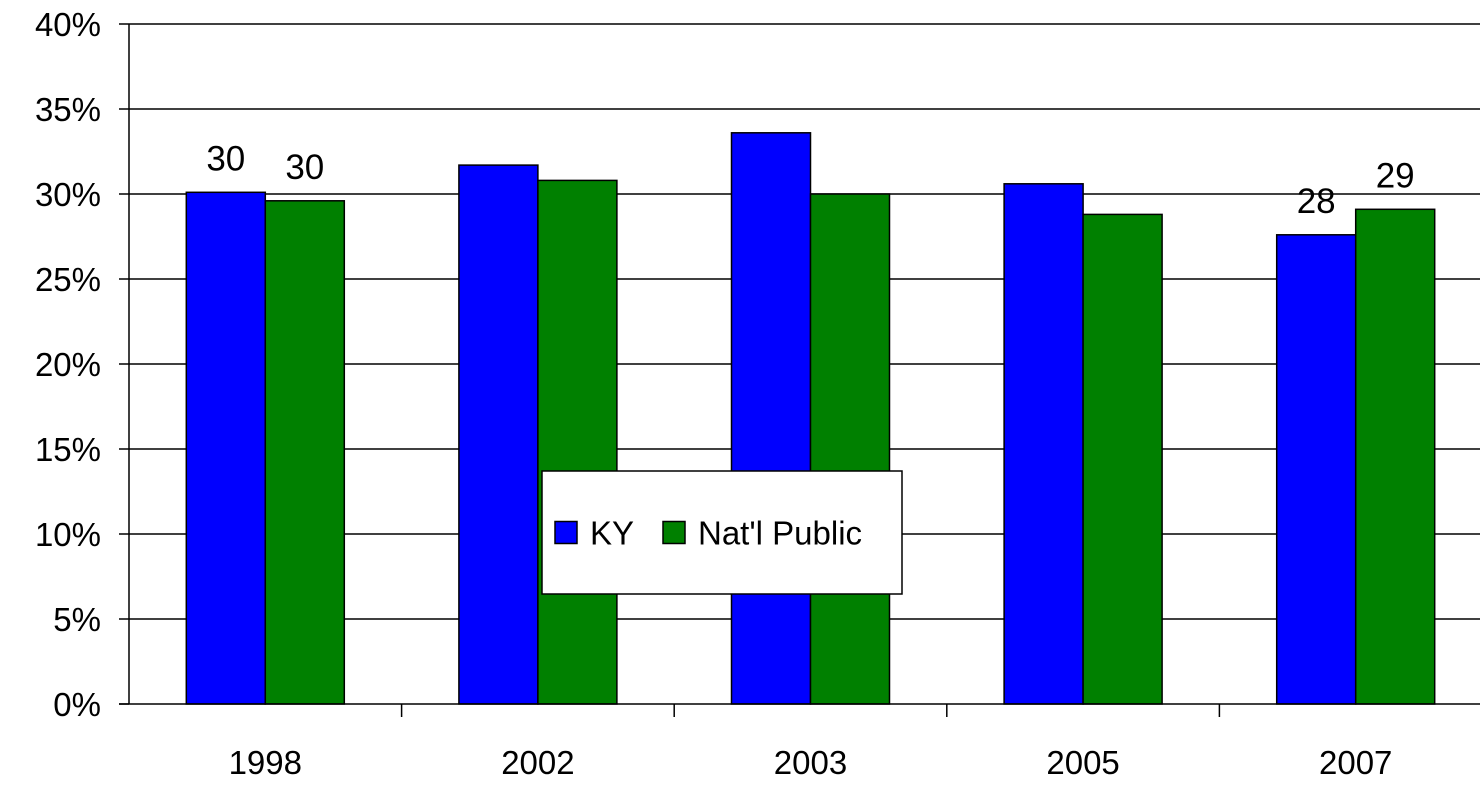 This screenshot has height=788, width=1480. I want to click on legend-box, so click(722, 532).